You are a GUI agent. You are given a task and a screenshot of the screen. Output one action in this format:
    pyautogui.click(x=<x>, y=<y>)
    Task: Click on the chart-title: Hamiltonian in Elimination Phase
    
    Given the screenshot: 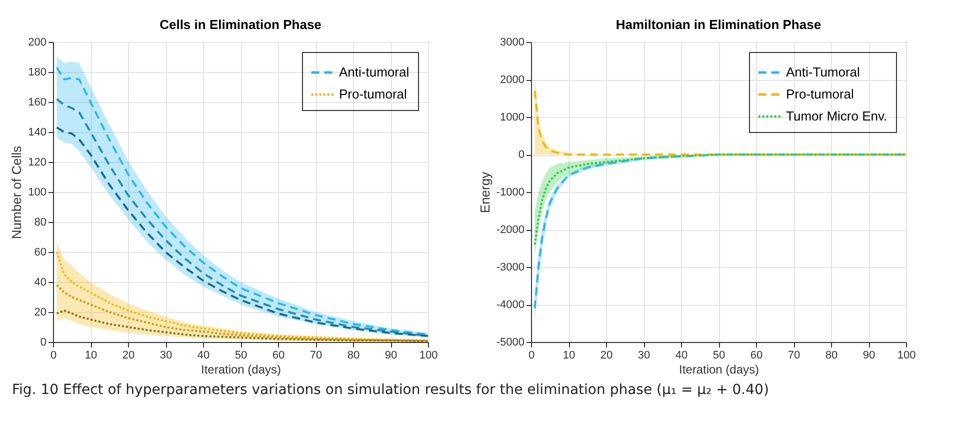 What is the action you would take?
    pyautogui.click(x=719, y=24)
    